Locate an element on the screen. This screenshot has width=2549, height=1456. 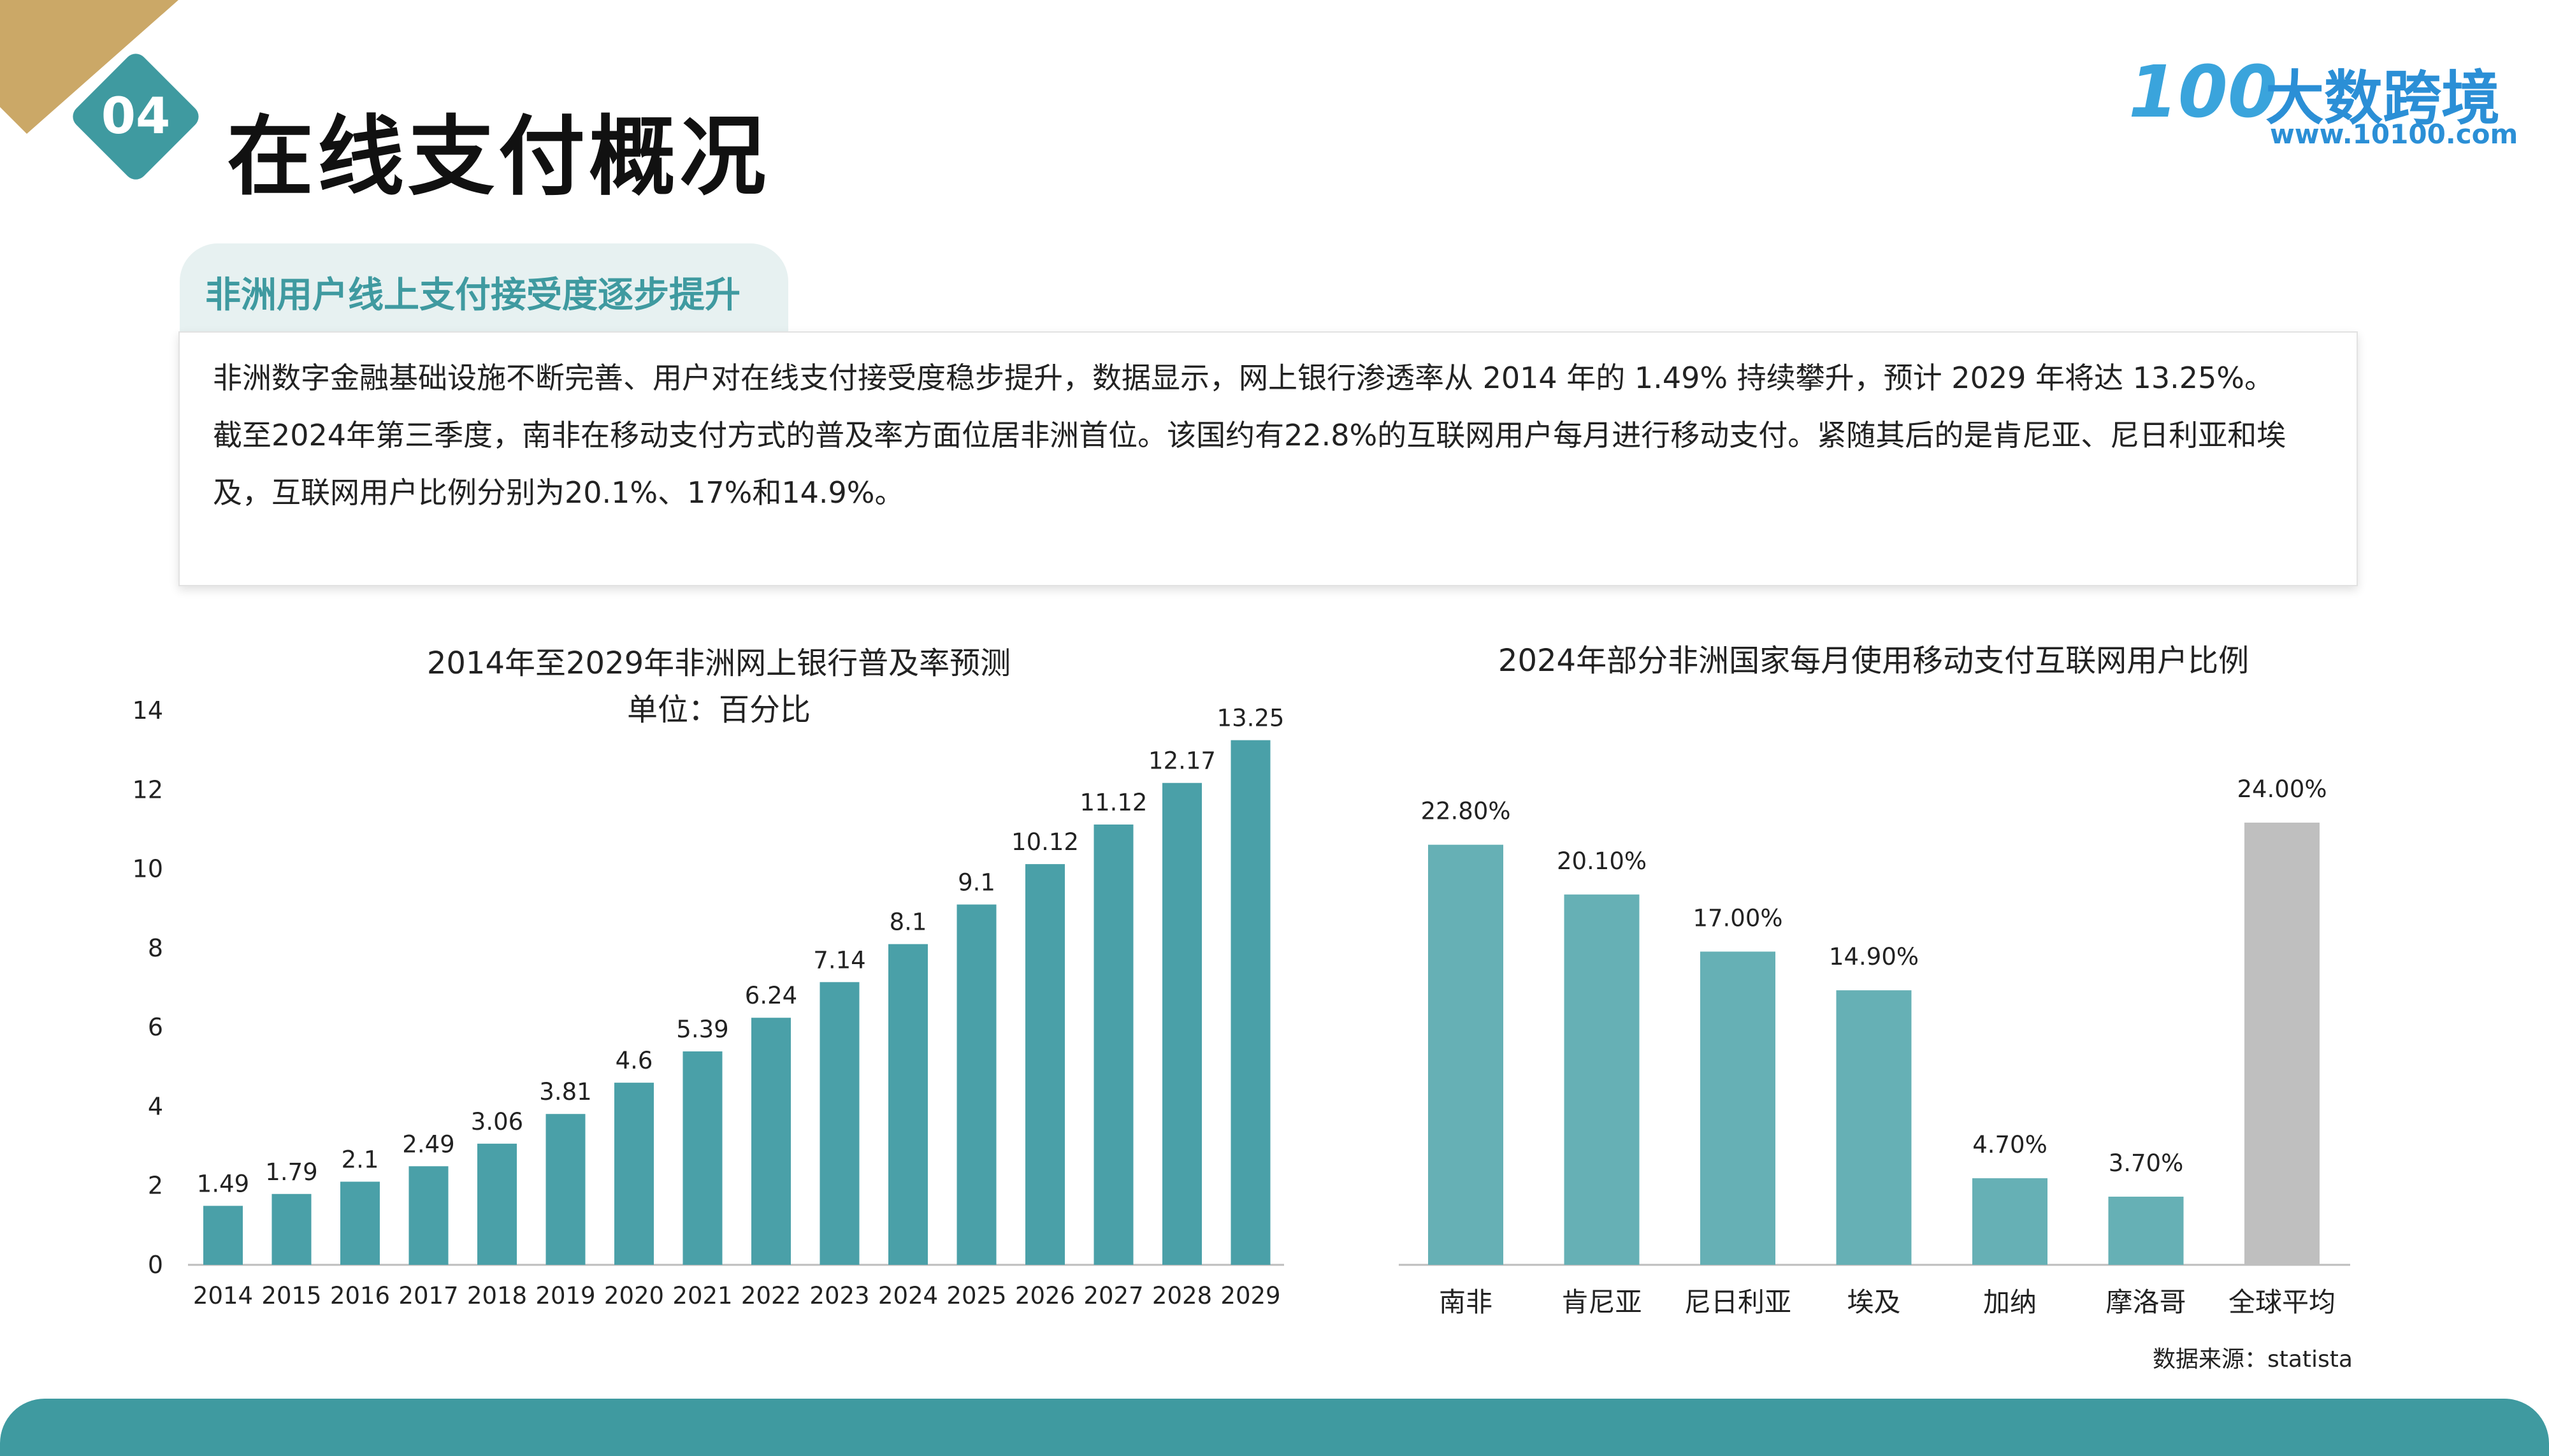
left-x-tick-label: 2025 is located at coordinates (976, 1295).